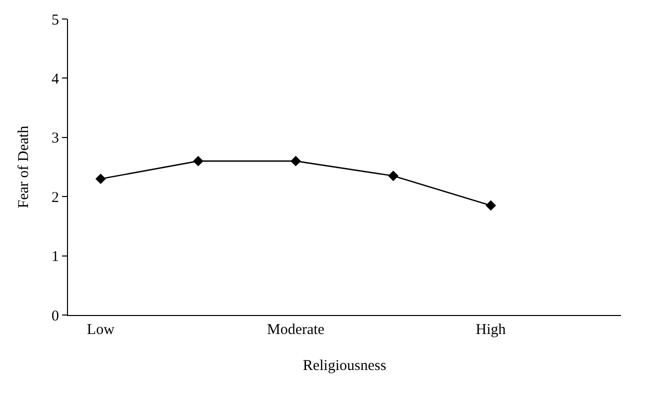 The width and height of the screenshot is (651, 404). I want to click on x-tick-label: Moderate, so click(295, 330).